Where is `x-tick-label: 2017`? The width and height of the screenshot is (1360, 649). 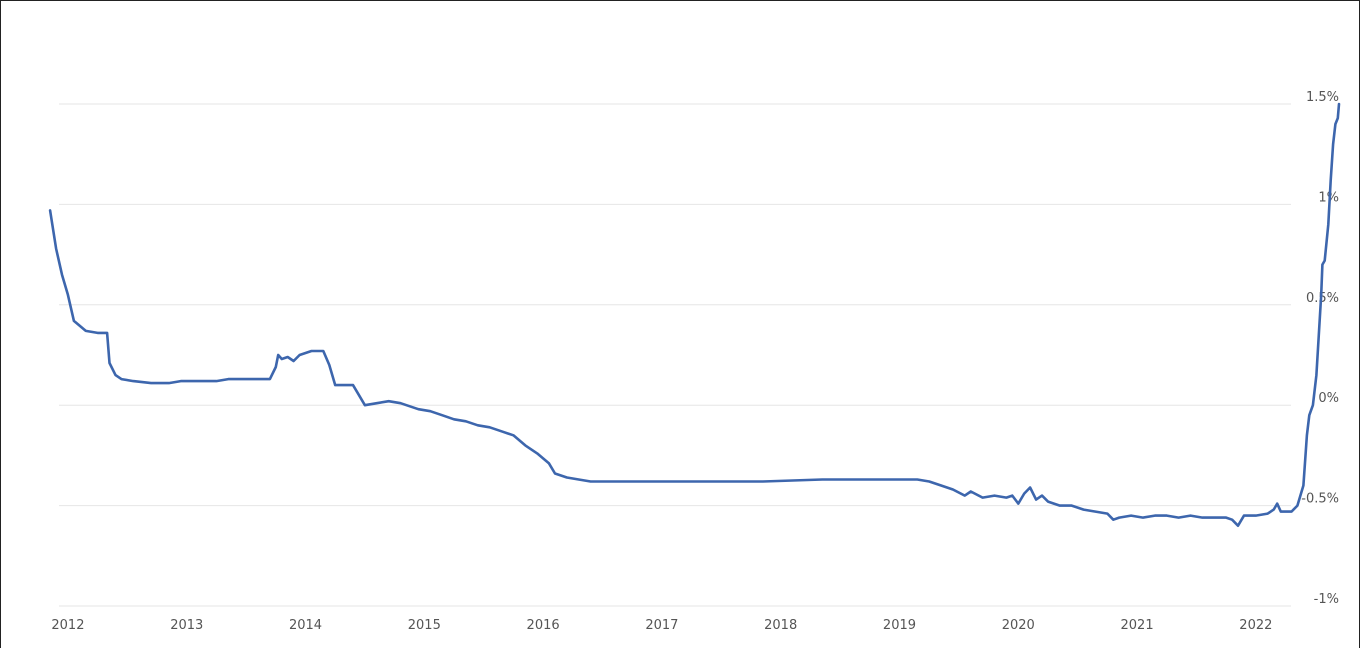 x-tick-label: 2017 is located at coordinates (661, 625).